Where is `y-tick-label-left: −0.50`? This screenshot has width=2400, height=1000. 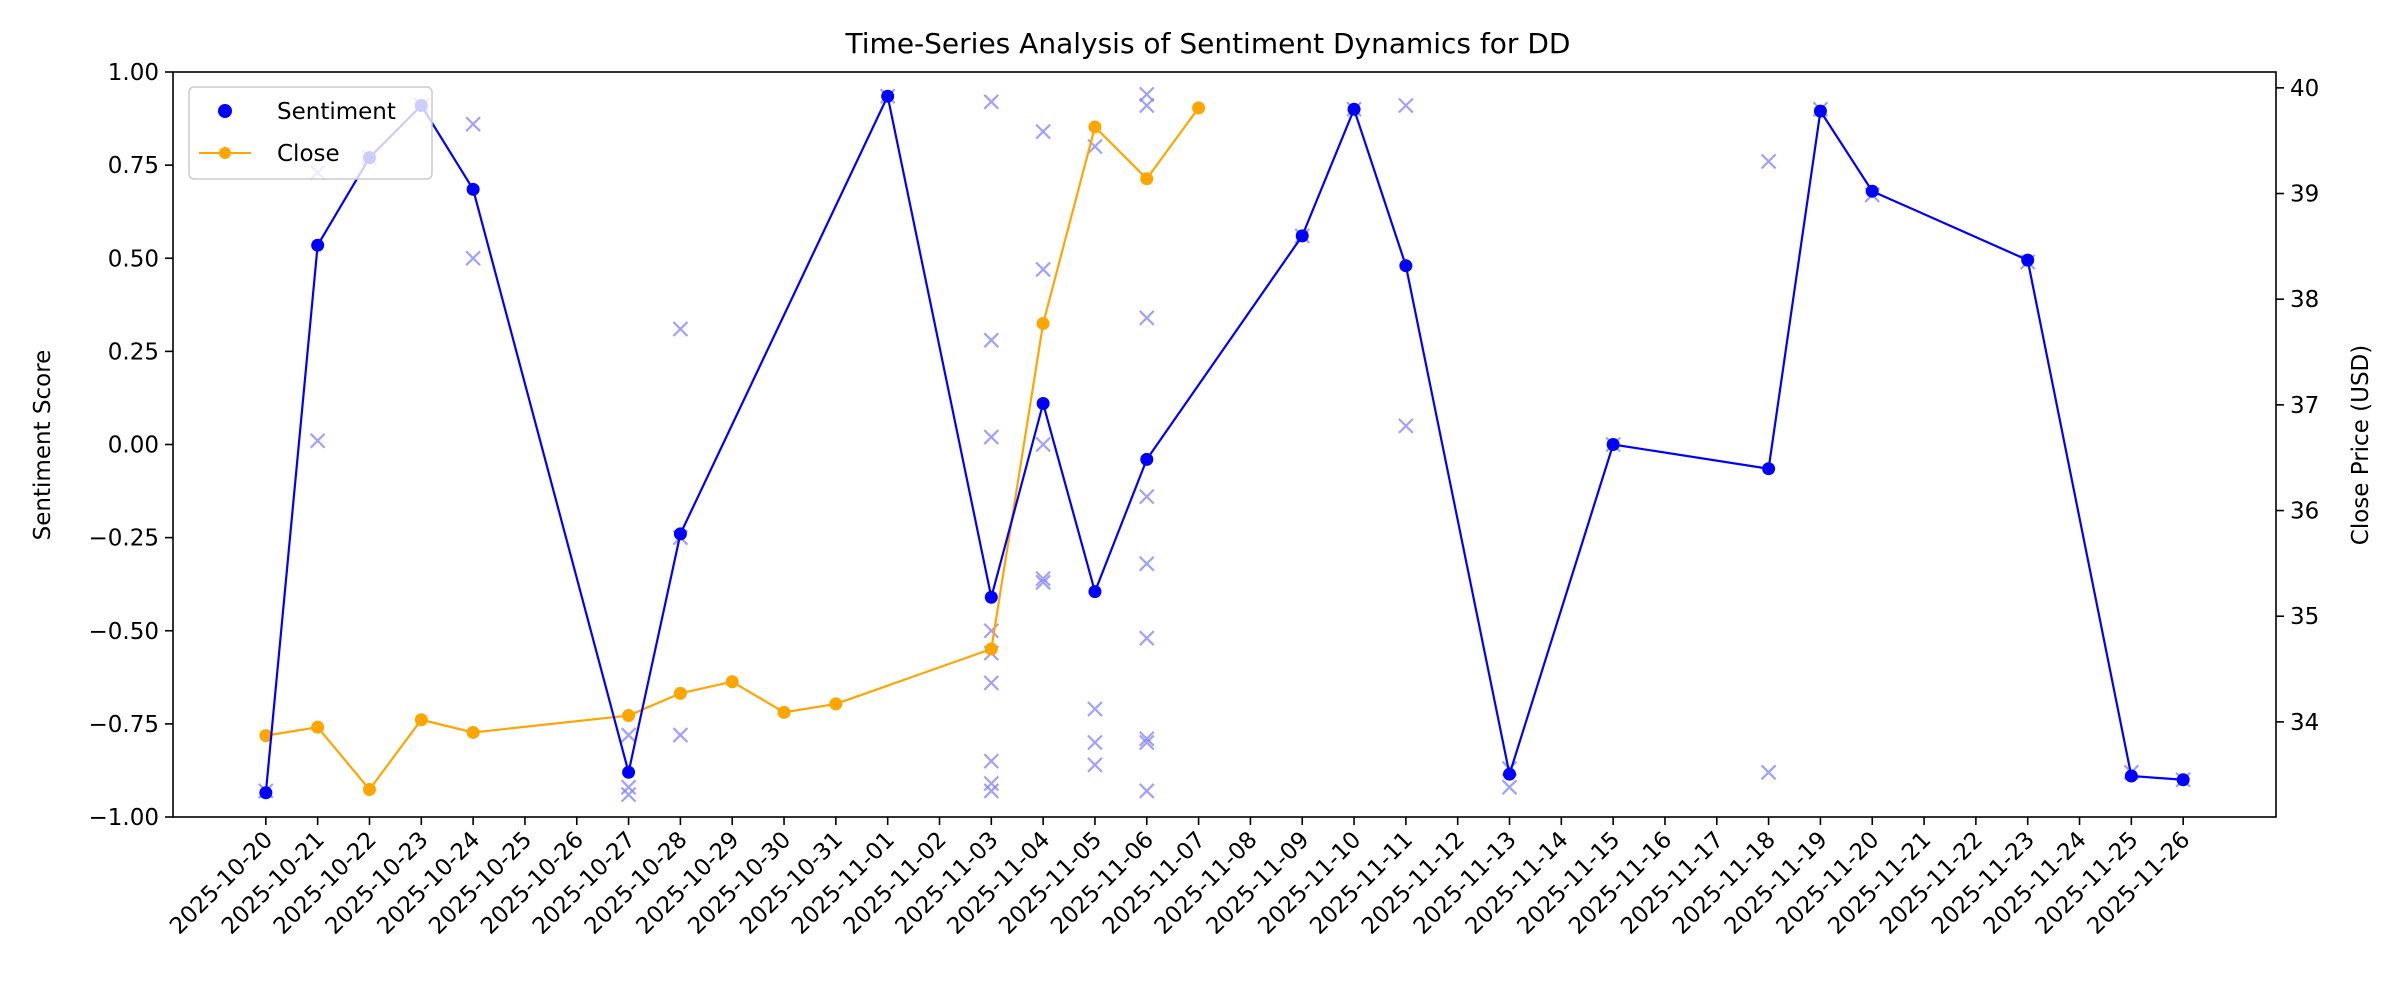
y-tick-label-left: −0.50 is located at coordinates (124, 632).